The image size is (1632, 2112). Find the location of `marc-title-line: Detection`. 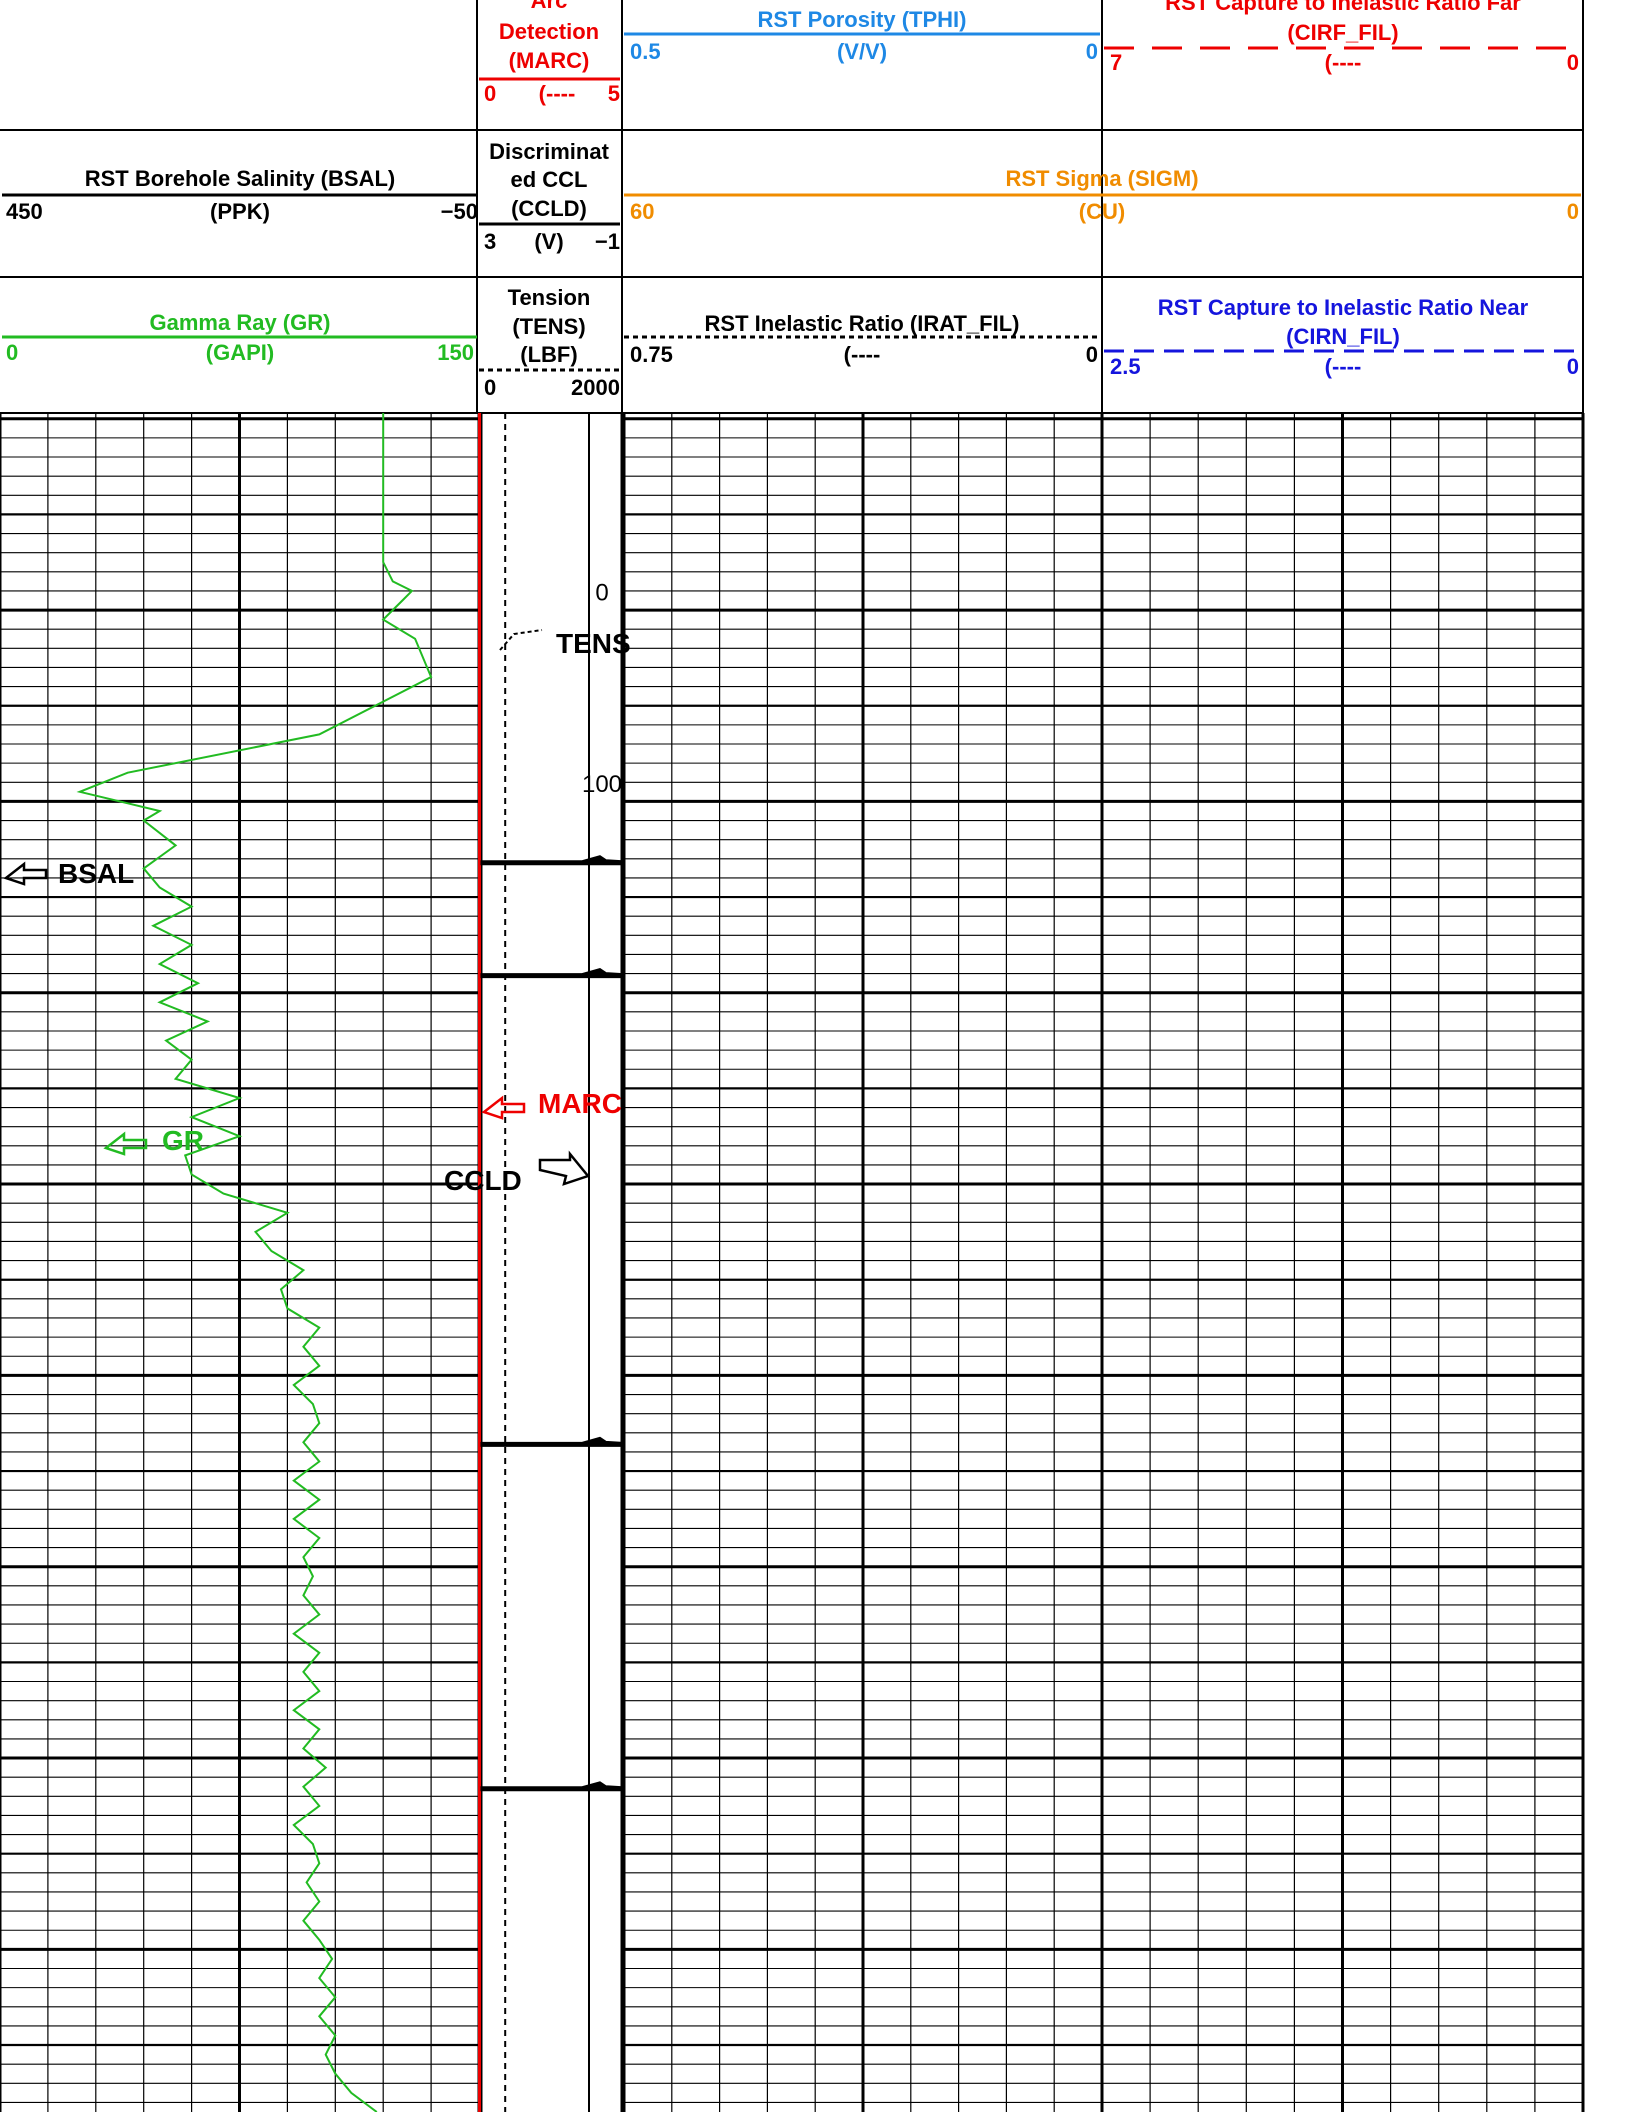

marc-title-line: Detection is located at coordinates (549, 31).